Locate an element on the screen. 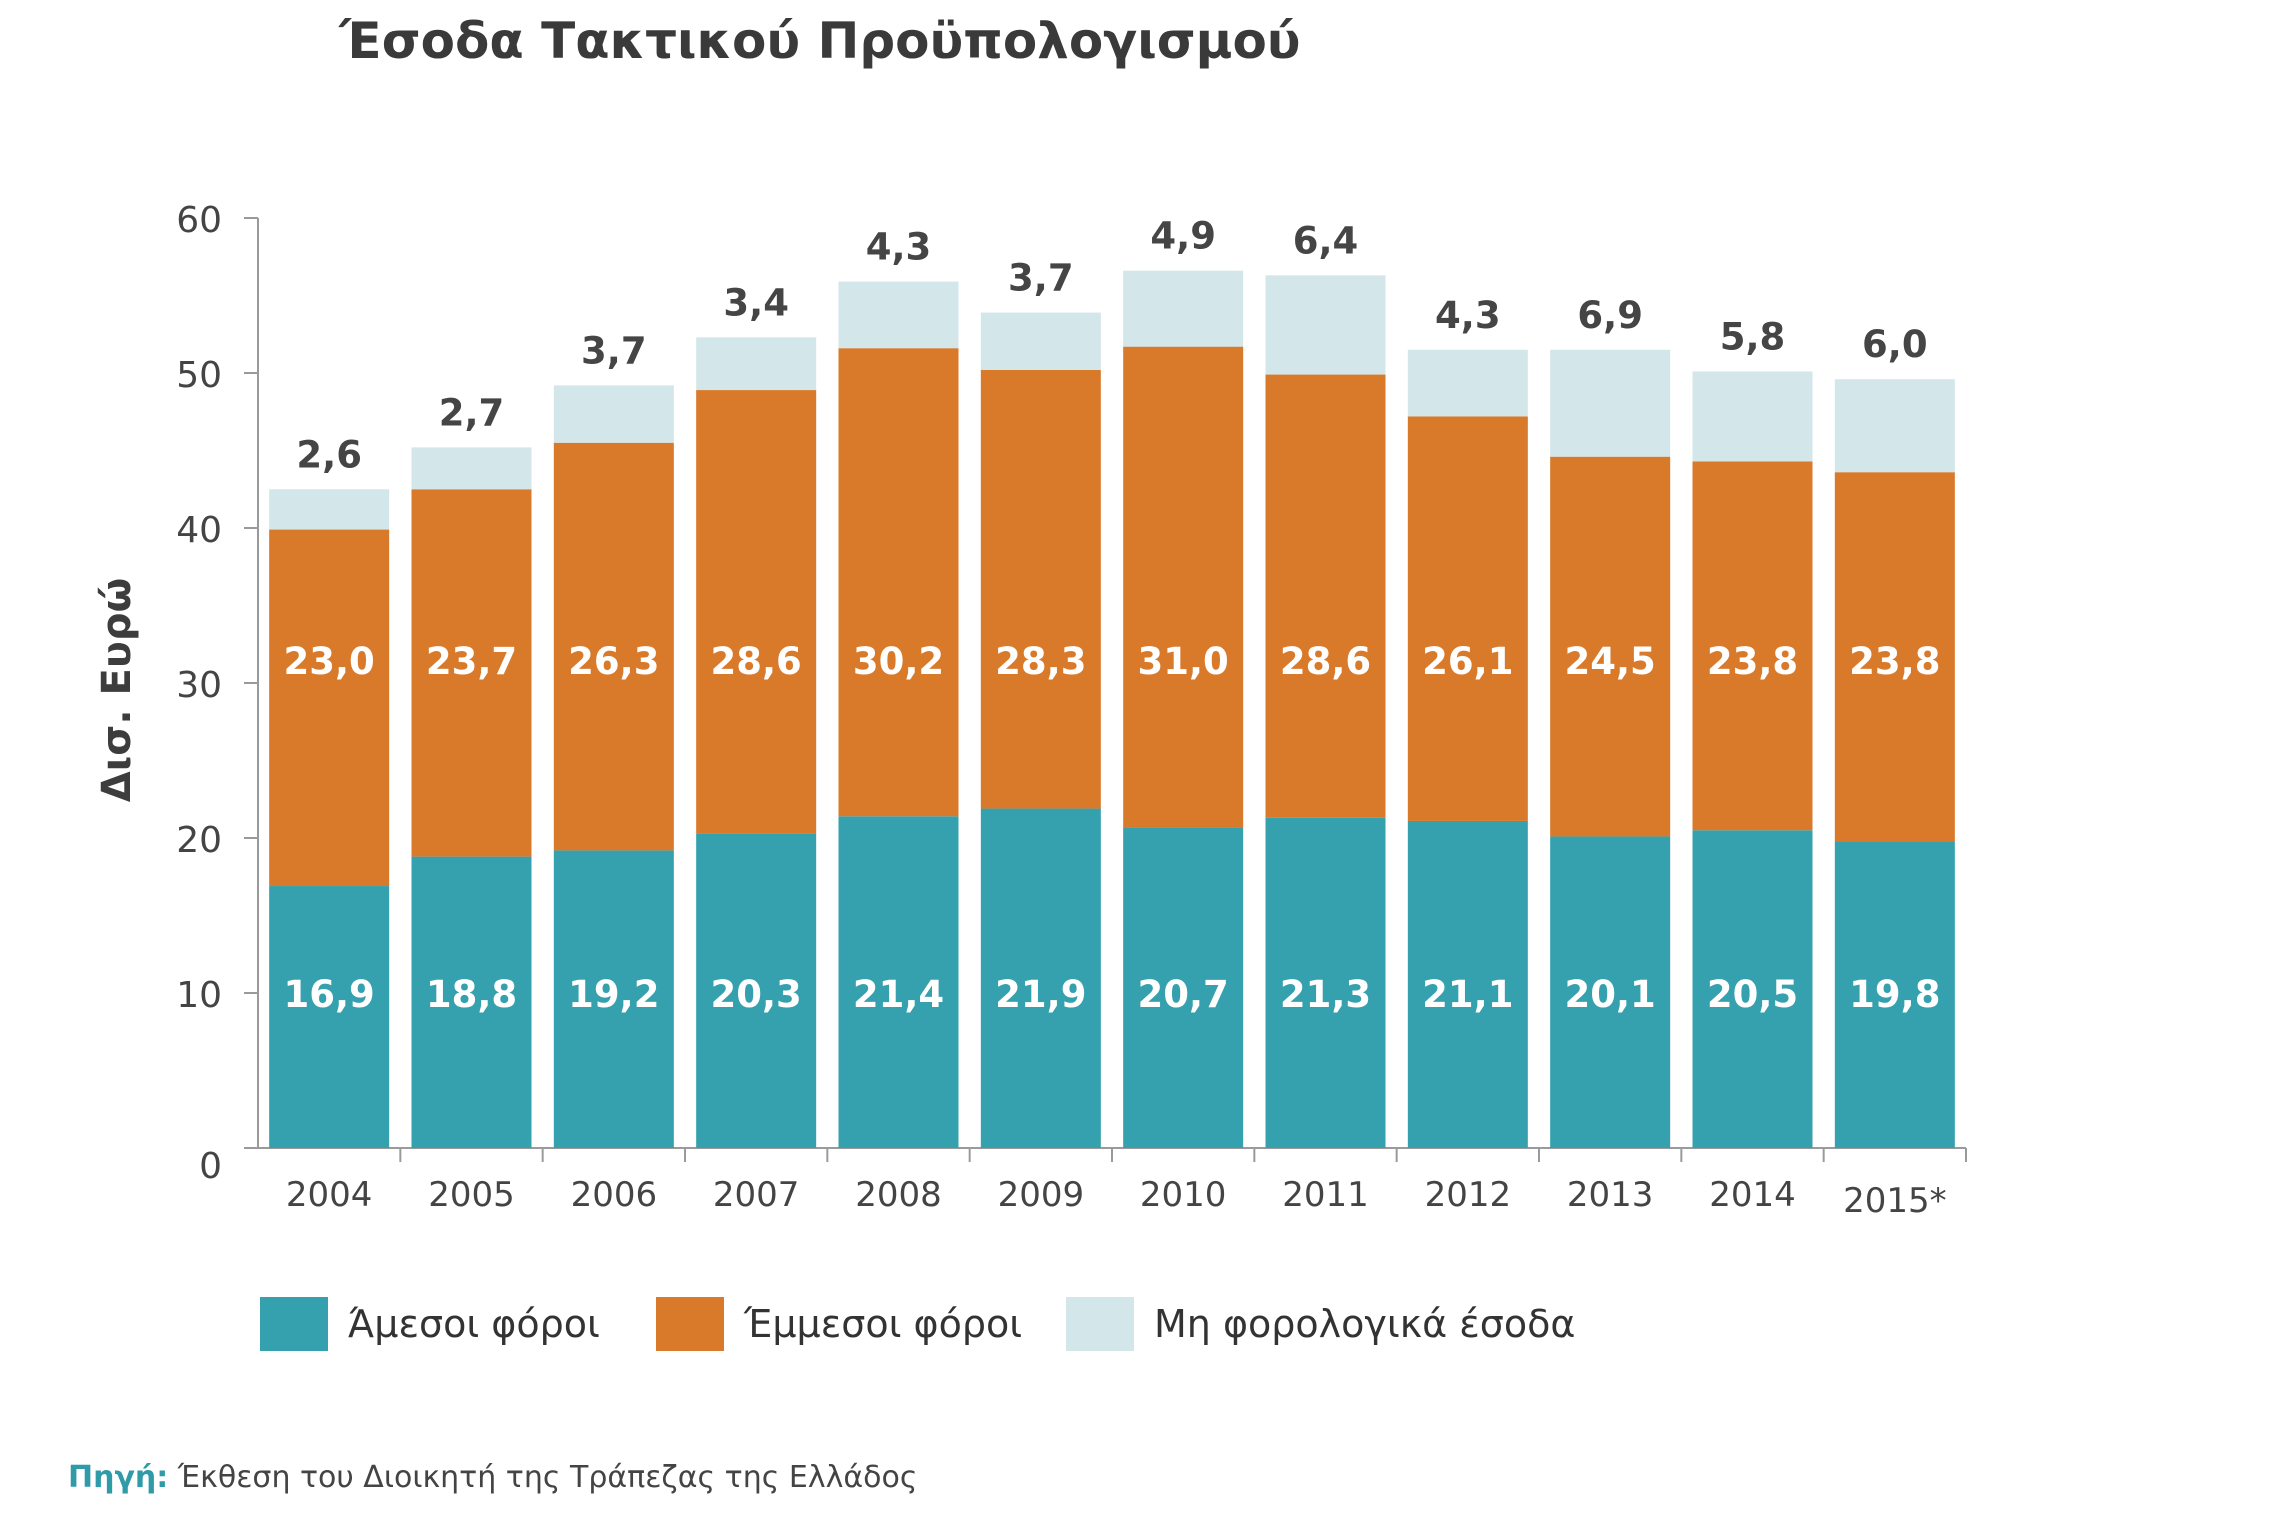  legend-label-indirect-taxes: Έμμεσοι φόροι is located at coordinates (883, 1324).